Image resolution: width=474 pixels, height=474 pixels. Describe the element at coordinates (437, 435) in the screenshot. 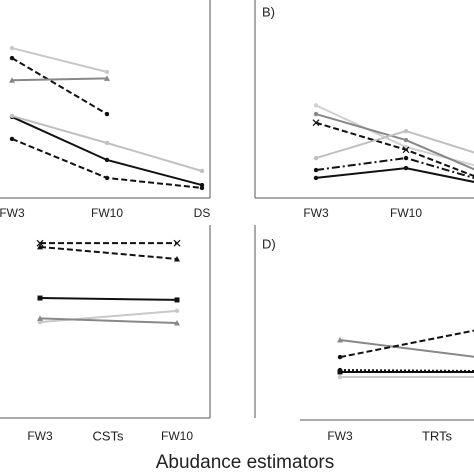

I see `x-axis-label: TRTs` at that location.